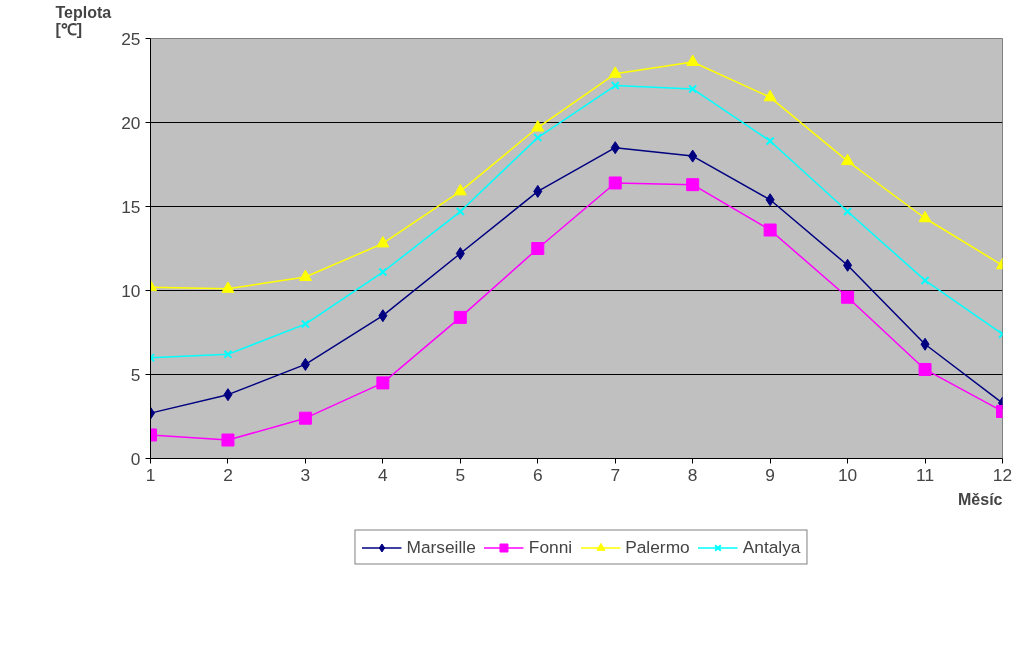 This screenshot has height=666, width=1034. I want to click on x-tick-label: 2, so click(228, 474).